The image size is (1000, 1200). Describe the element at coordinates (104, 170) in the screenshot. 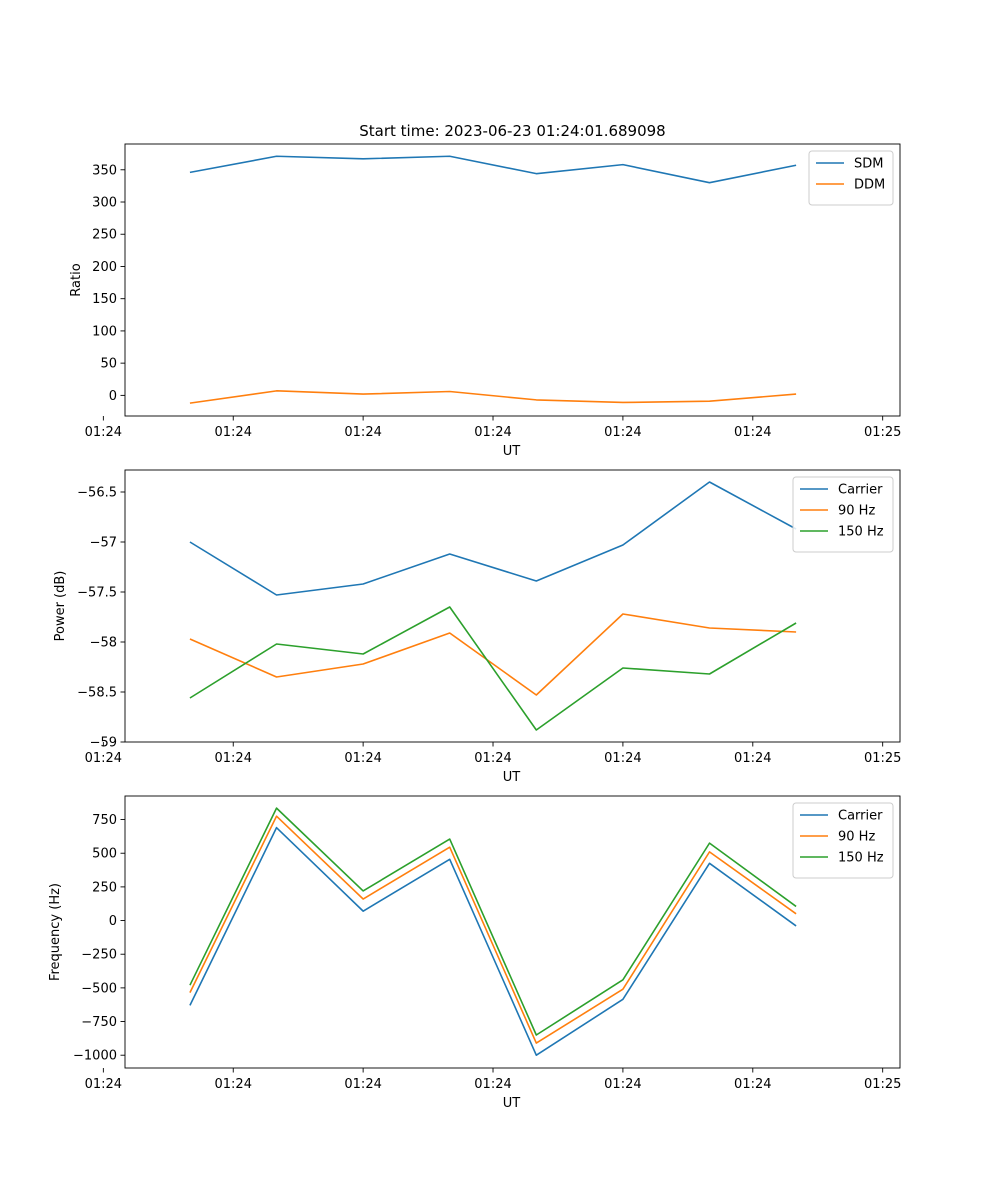

I see `y-tick-label: 350` at that location.